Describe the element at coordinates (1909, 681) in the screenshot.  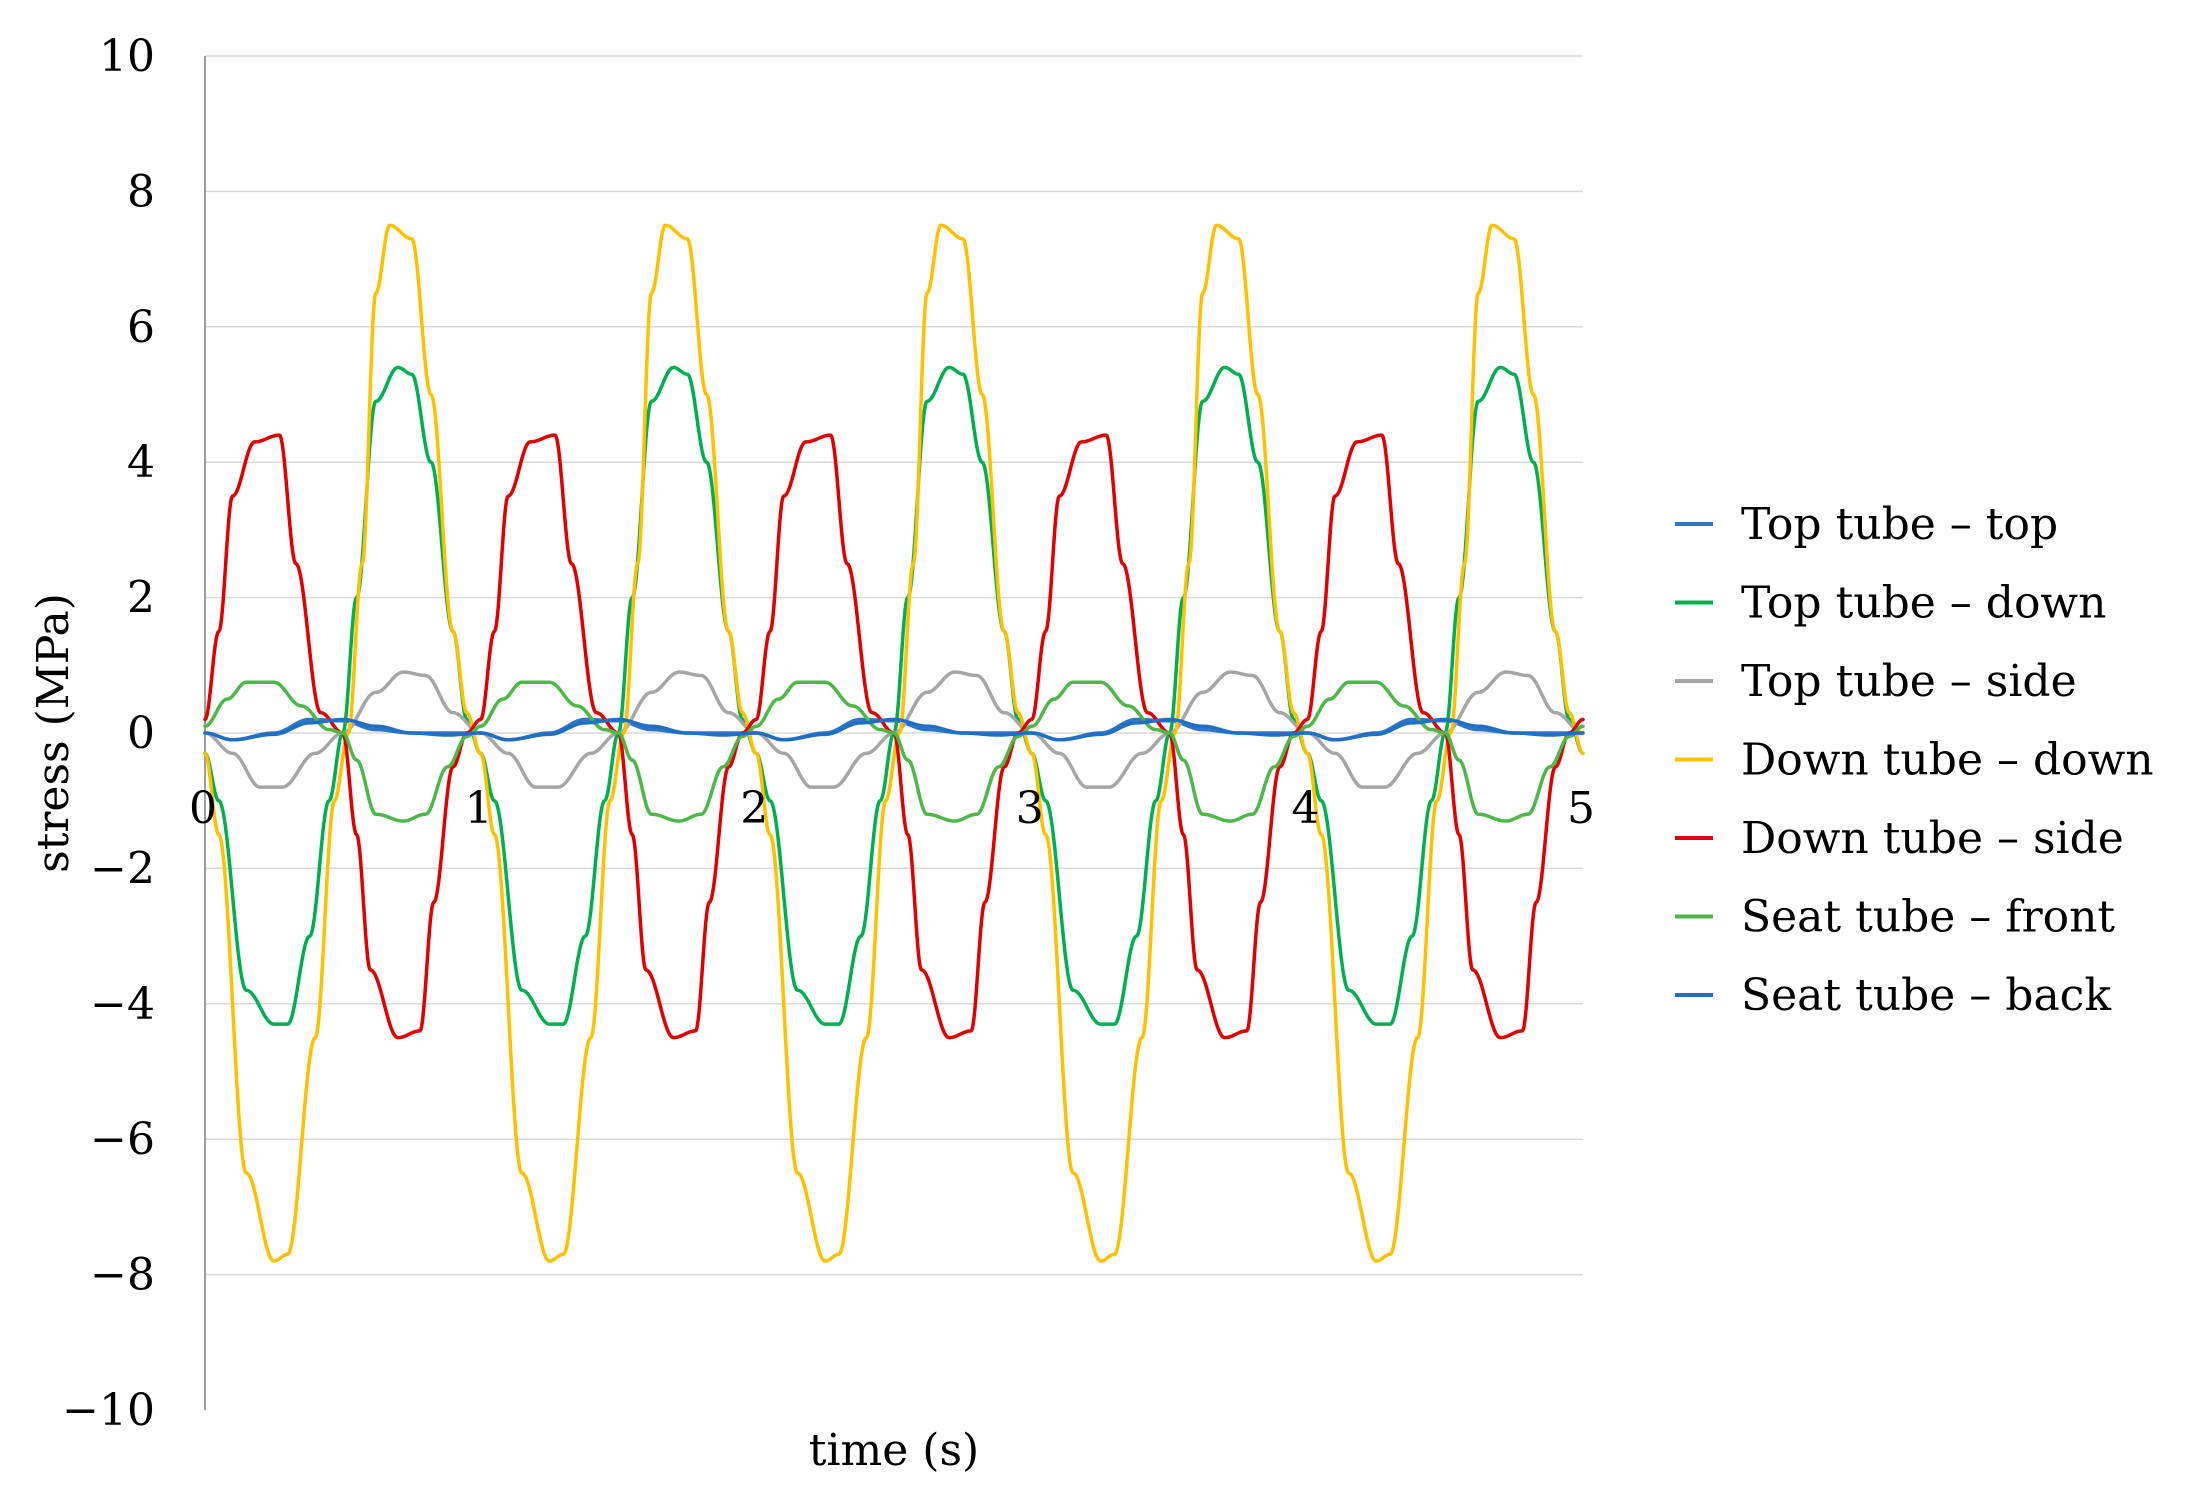
I see `legend-label: Top tube – side` at that location.